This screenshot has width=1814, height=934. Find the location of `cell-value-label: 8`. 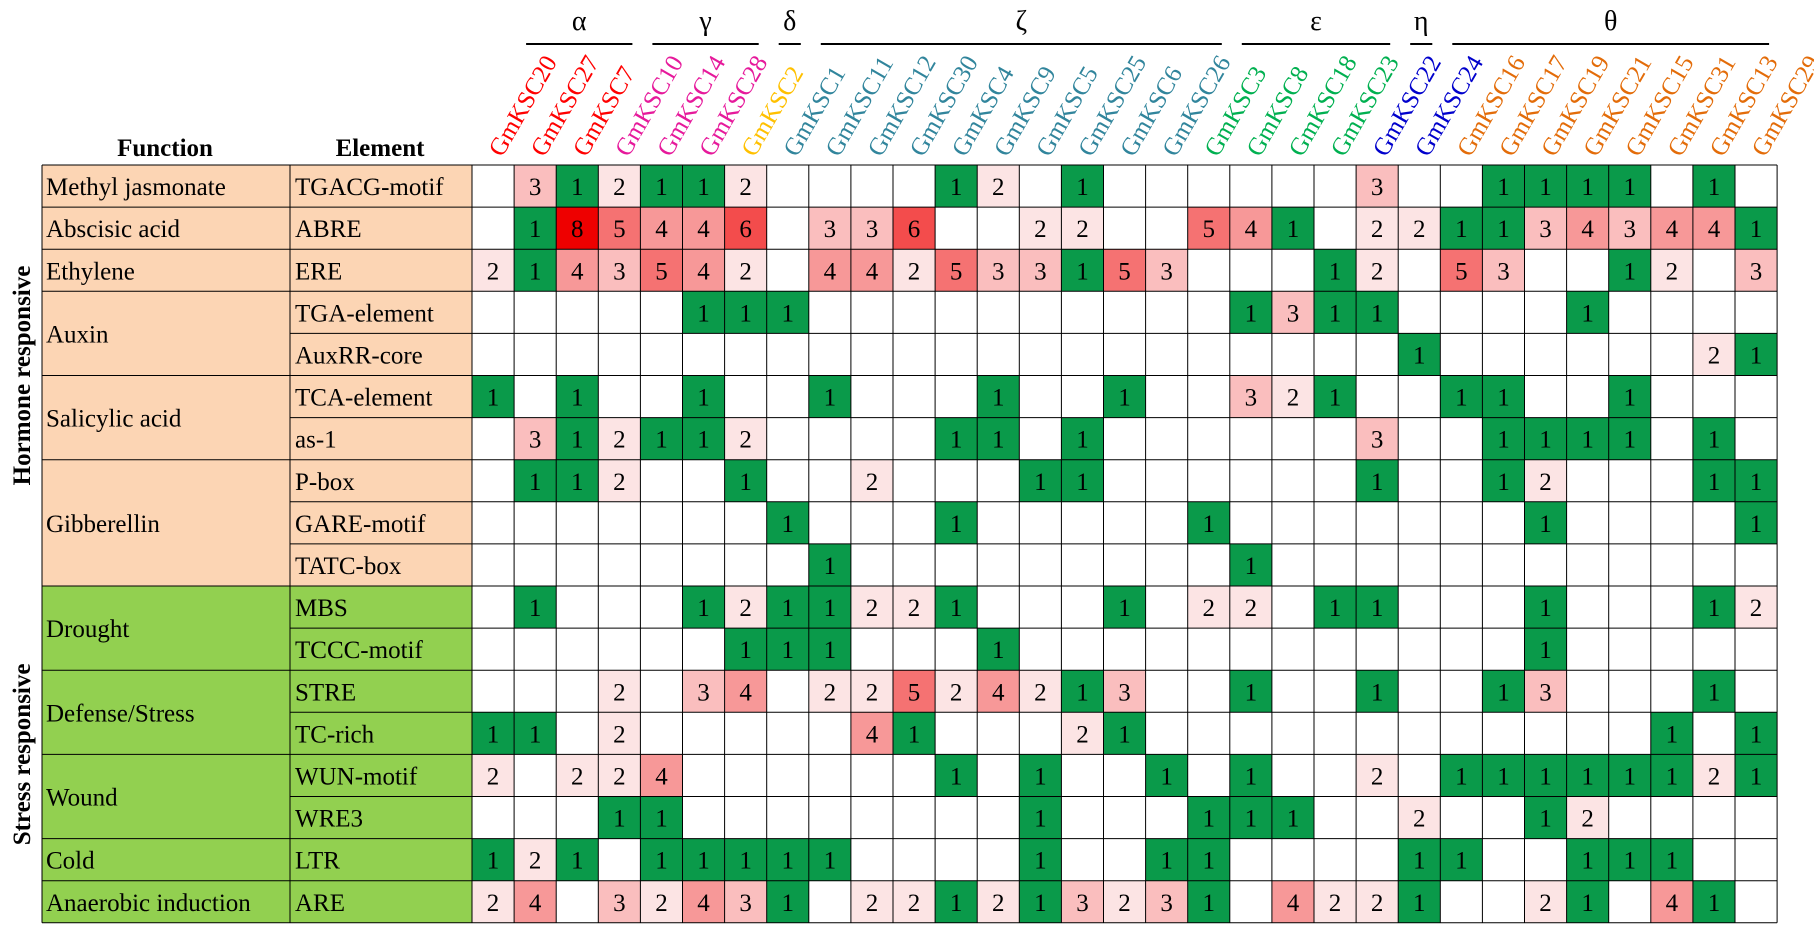

cell-value-label: 8 is located at coordinates (577, 229).